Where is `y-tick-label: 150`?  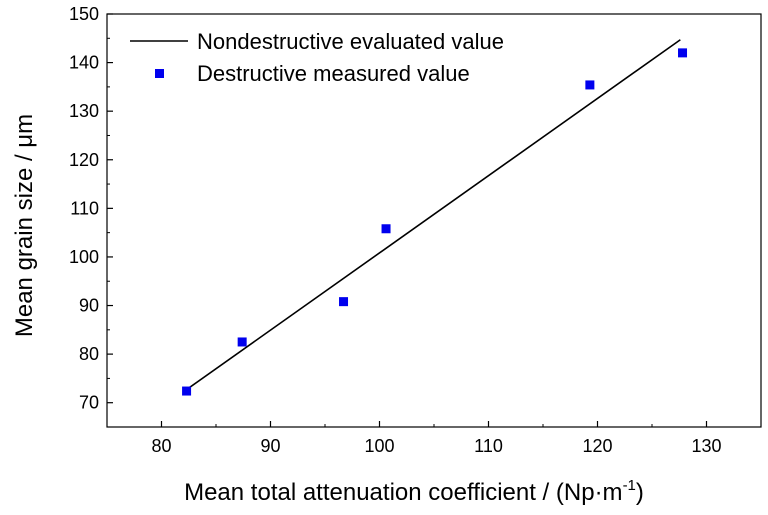
y-tick-label: 150 is located at coordinates (84, 14).